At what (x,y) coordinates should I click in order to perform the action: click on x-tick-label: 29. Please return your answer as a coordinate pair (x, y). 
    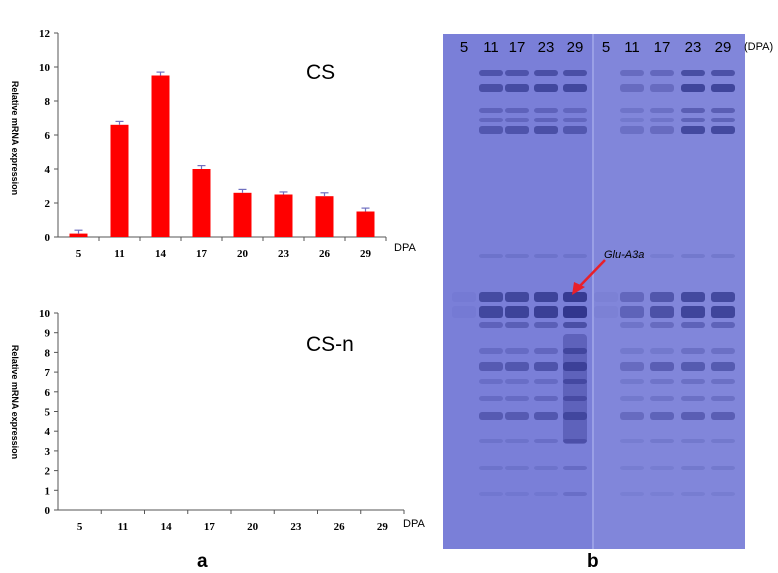
    Looking at the image, I should click on (383, 527).